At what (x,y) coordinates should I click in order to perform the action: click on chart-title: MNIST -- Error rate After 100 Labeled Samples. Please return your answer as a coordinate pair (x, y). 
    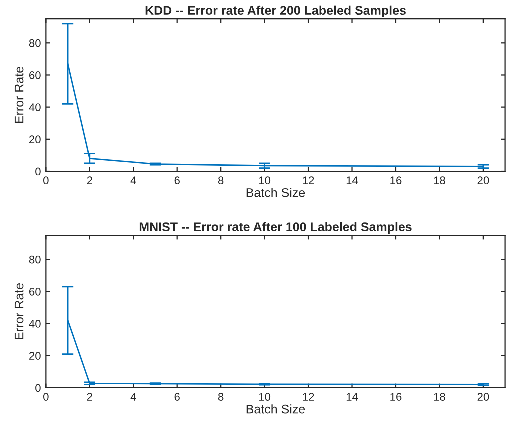
    Looking at the image, I should click on (276, 228).